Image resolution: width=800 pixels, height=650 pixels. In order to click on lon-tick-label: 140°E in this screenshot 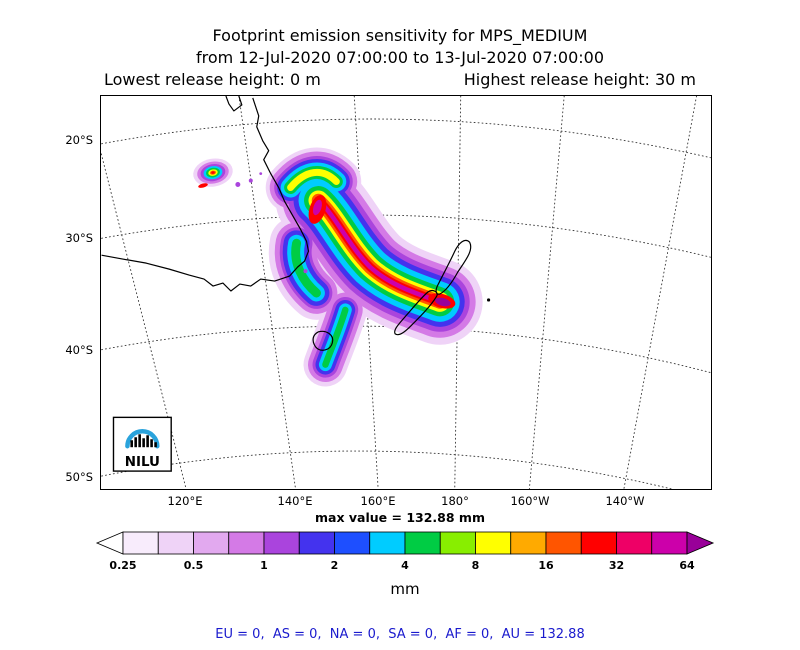, I will do `click(295, 501)`.